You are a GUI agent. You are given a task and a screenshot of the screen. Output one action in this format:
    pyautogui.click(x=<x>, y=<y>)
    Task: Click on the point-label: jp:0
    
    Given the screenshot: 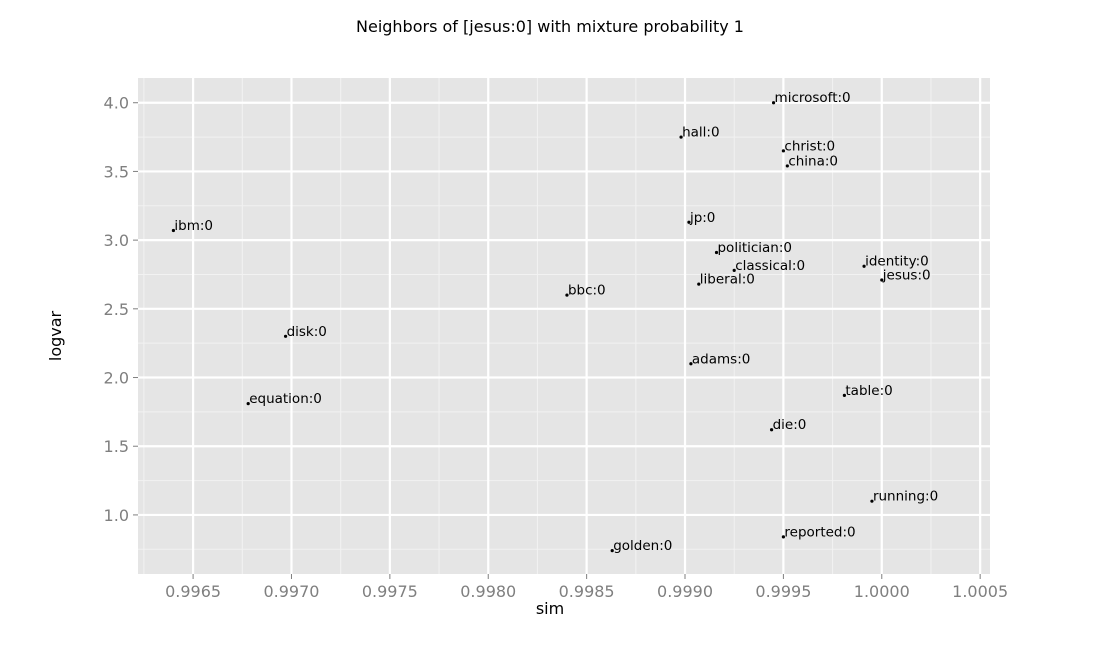 What is the action you would take?
    pyautogui.click(x=702, y=218)
    